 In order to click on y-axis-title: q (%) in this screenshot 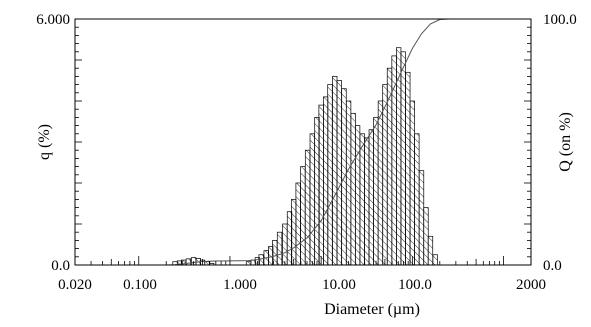, I will do `click(44, 142)`.